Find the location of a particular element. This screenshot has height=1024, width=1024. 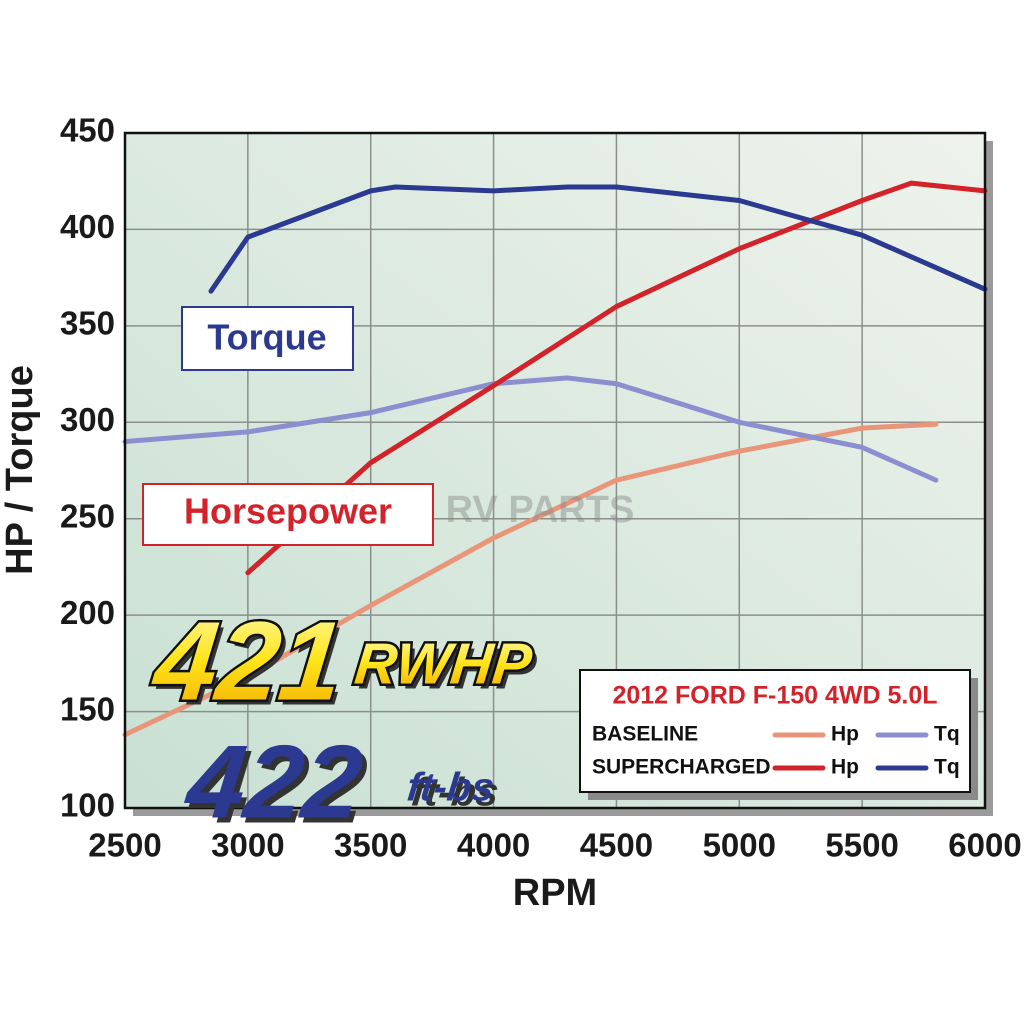

y-tick-label: 200 is located at coordinates (87, 612).